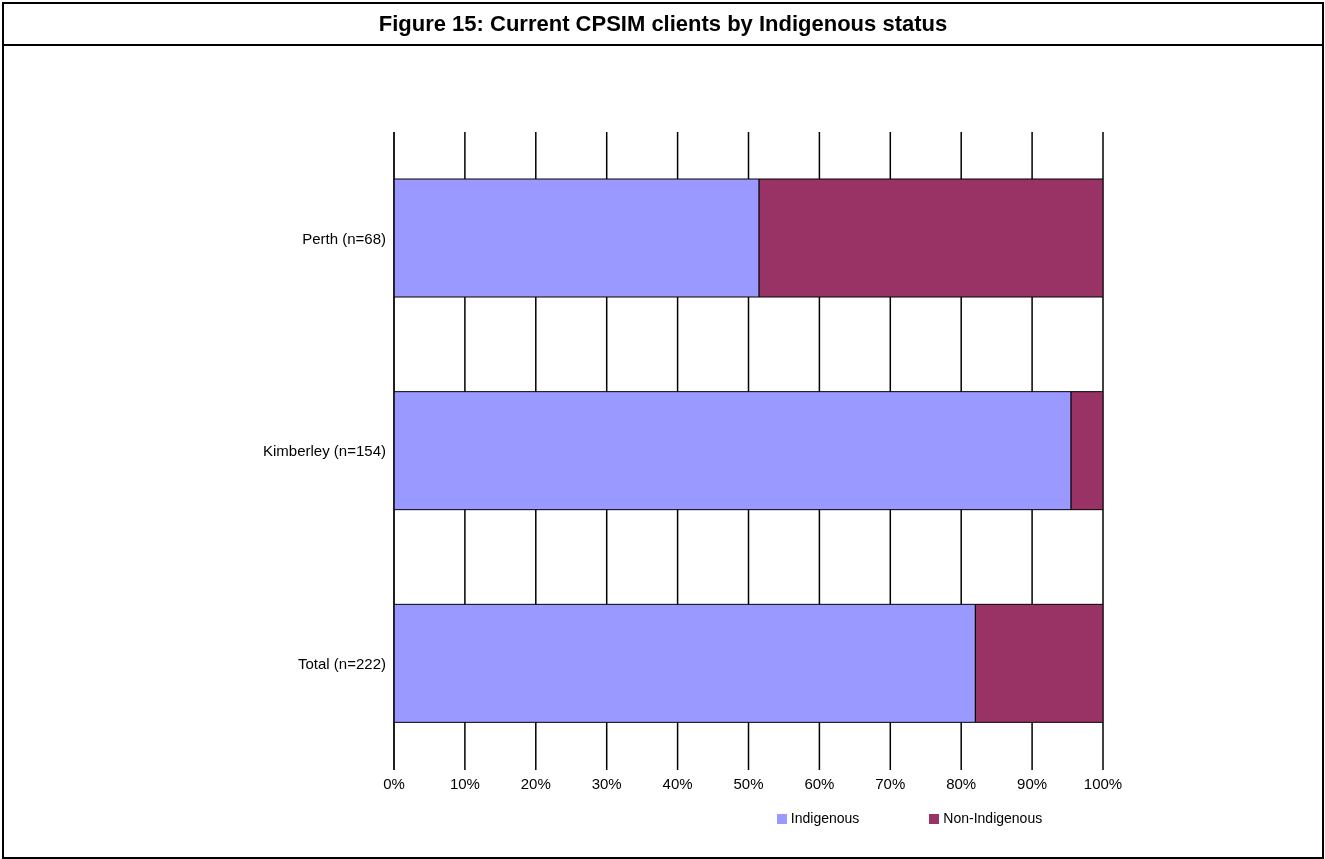  What do you see at coordinates (961, 783) in the screenshot?
I see `x-tick-label: 80%` at bounding box center [961, 783].